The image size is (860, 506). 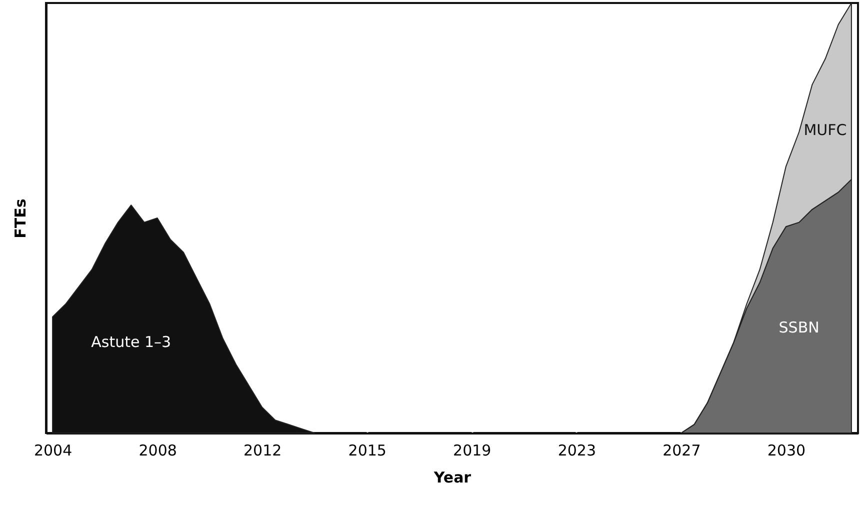 I want to click on series-label: Astute 1–3, so click(x=131, y=341).